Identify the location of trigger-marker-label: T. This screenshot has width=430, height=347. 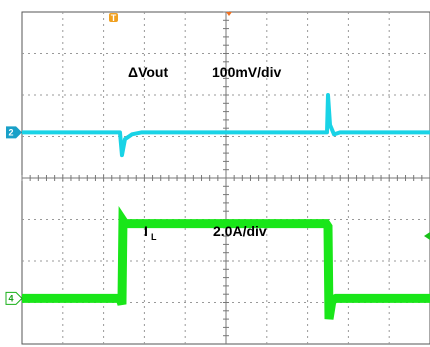
(114, 18).